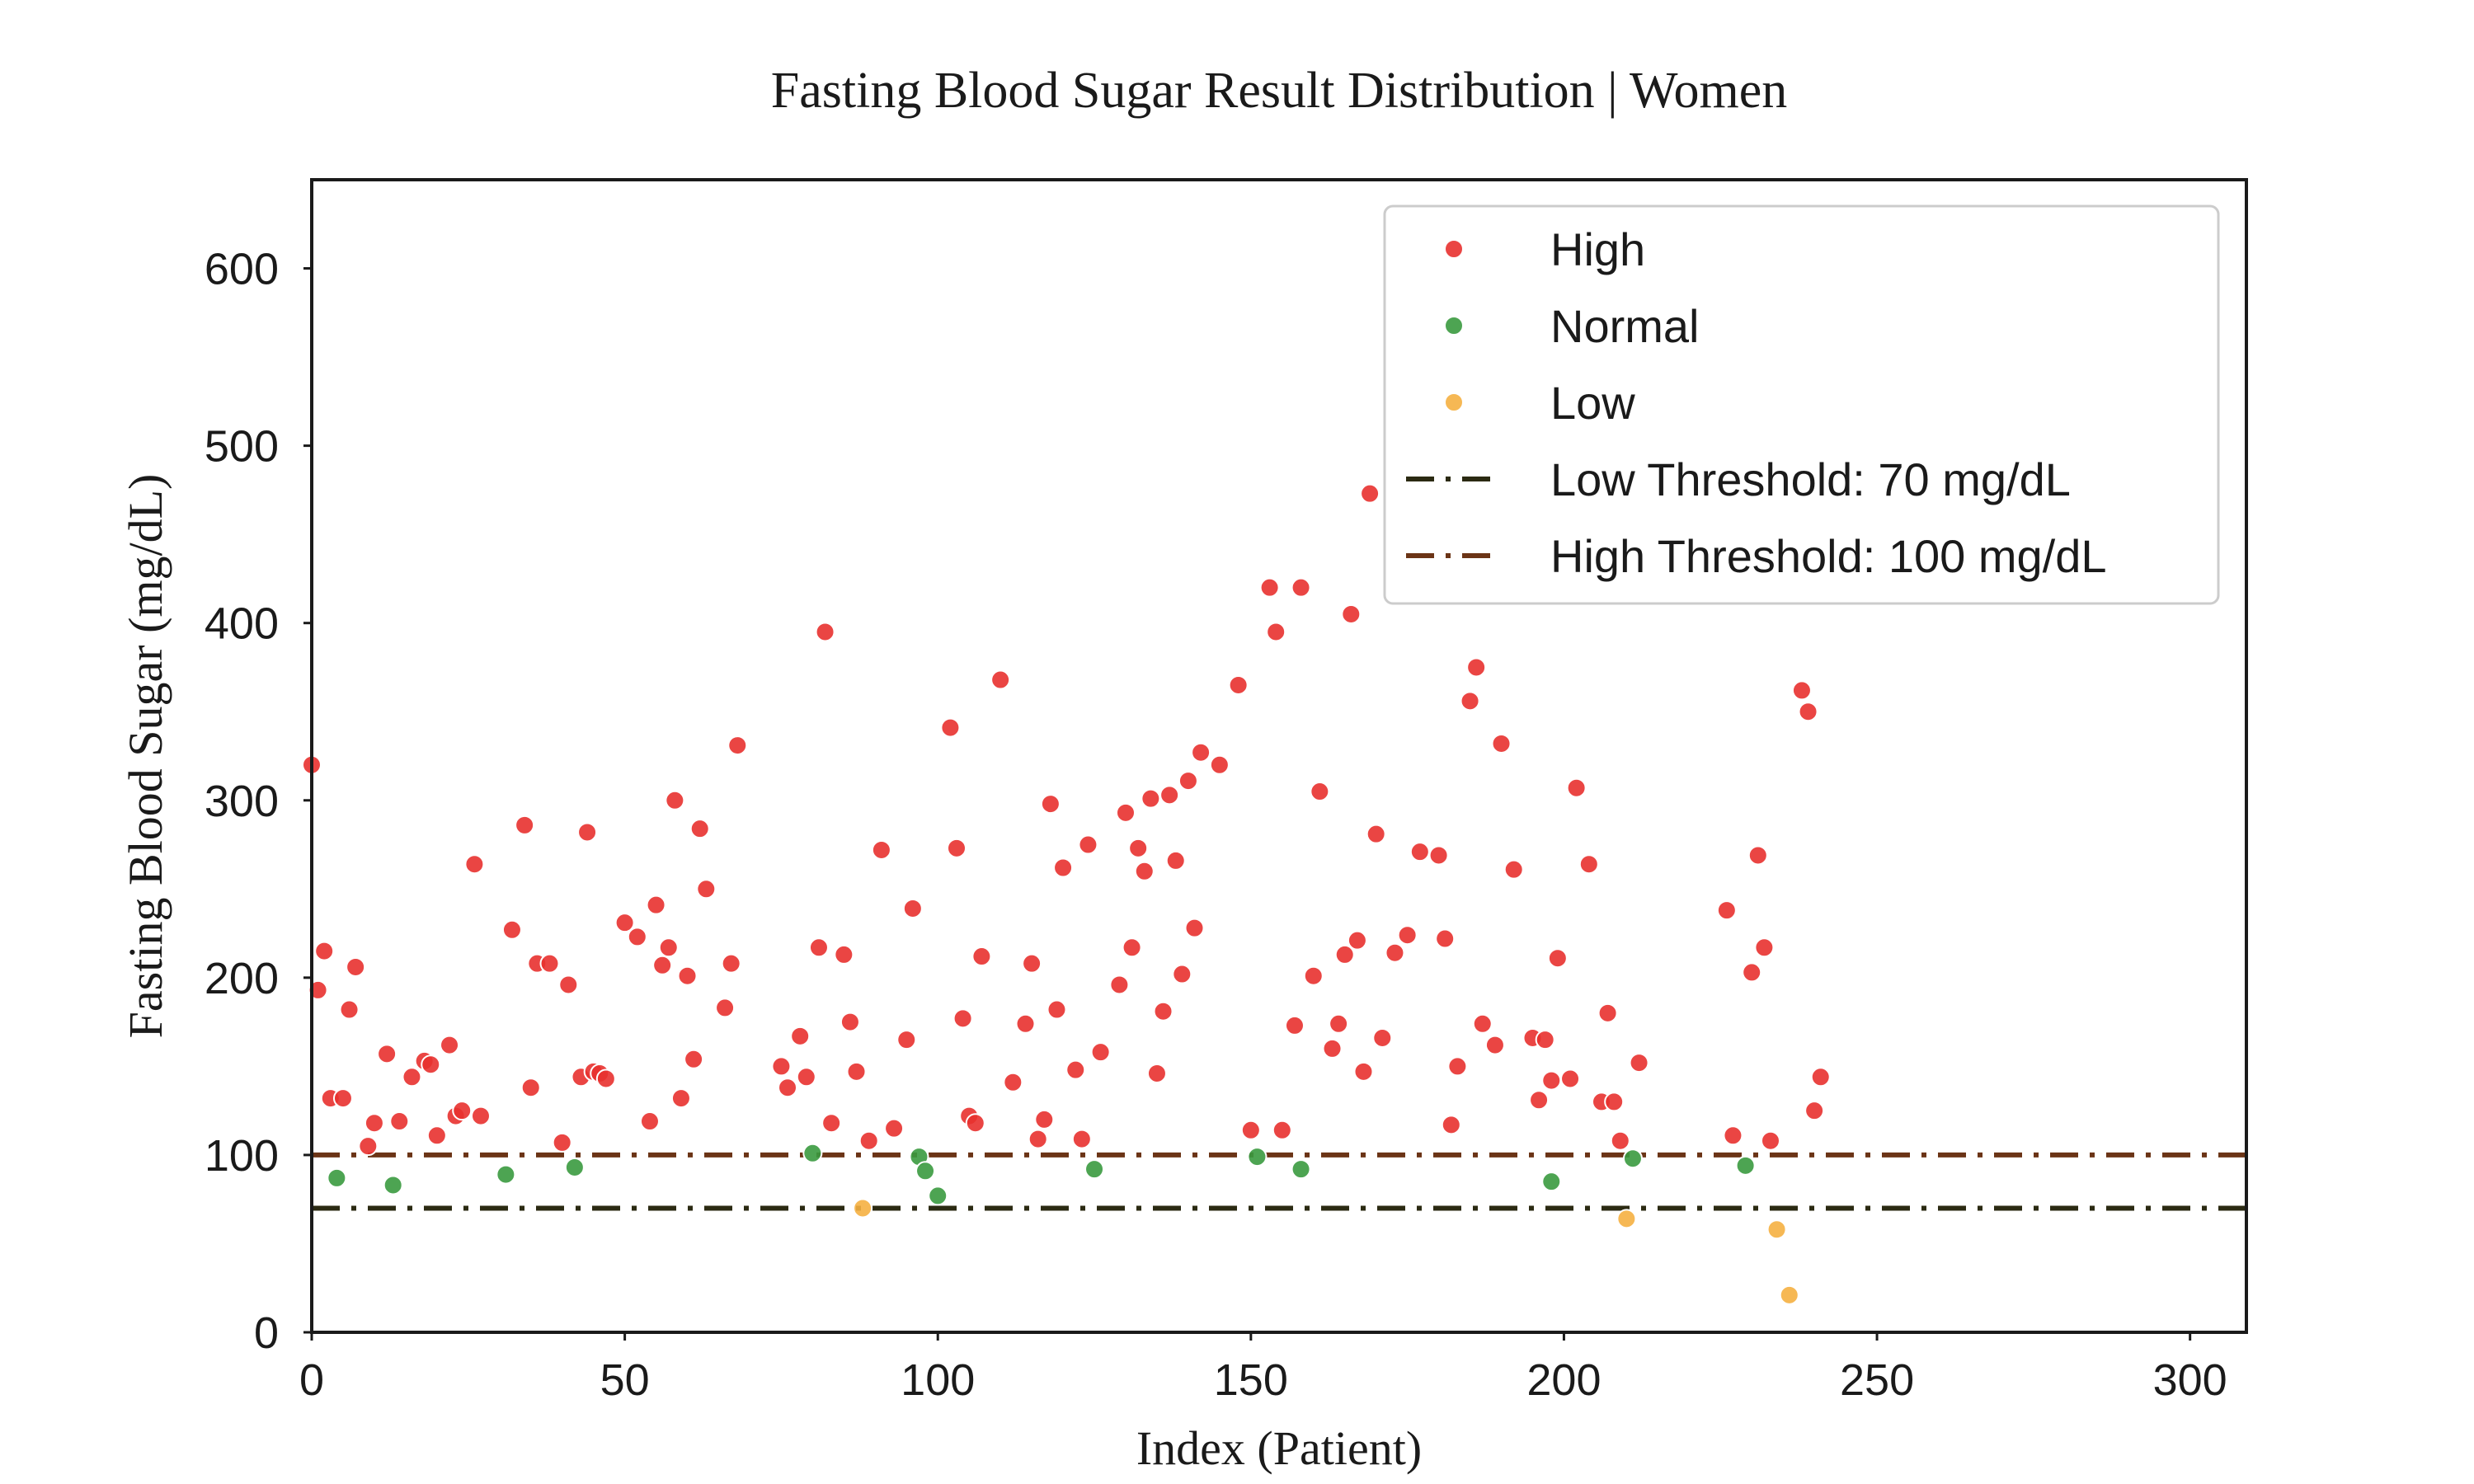  What do you see at coordinates (1279, 1448) in the screenshot?
I see `x-axis-label: Index (Patient)` at bounding box center [1279, 1448].